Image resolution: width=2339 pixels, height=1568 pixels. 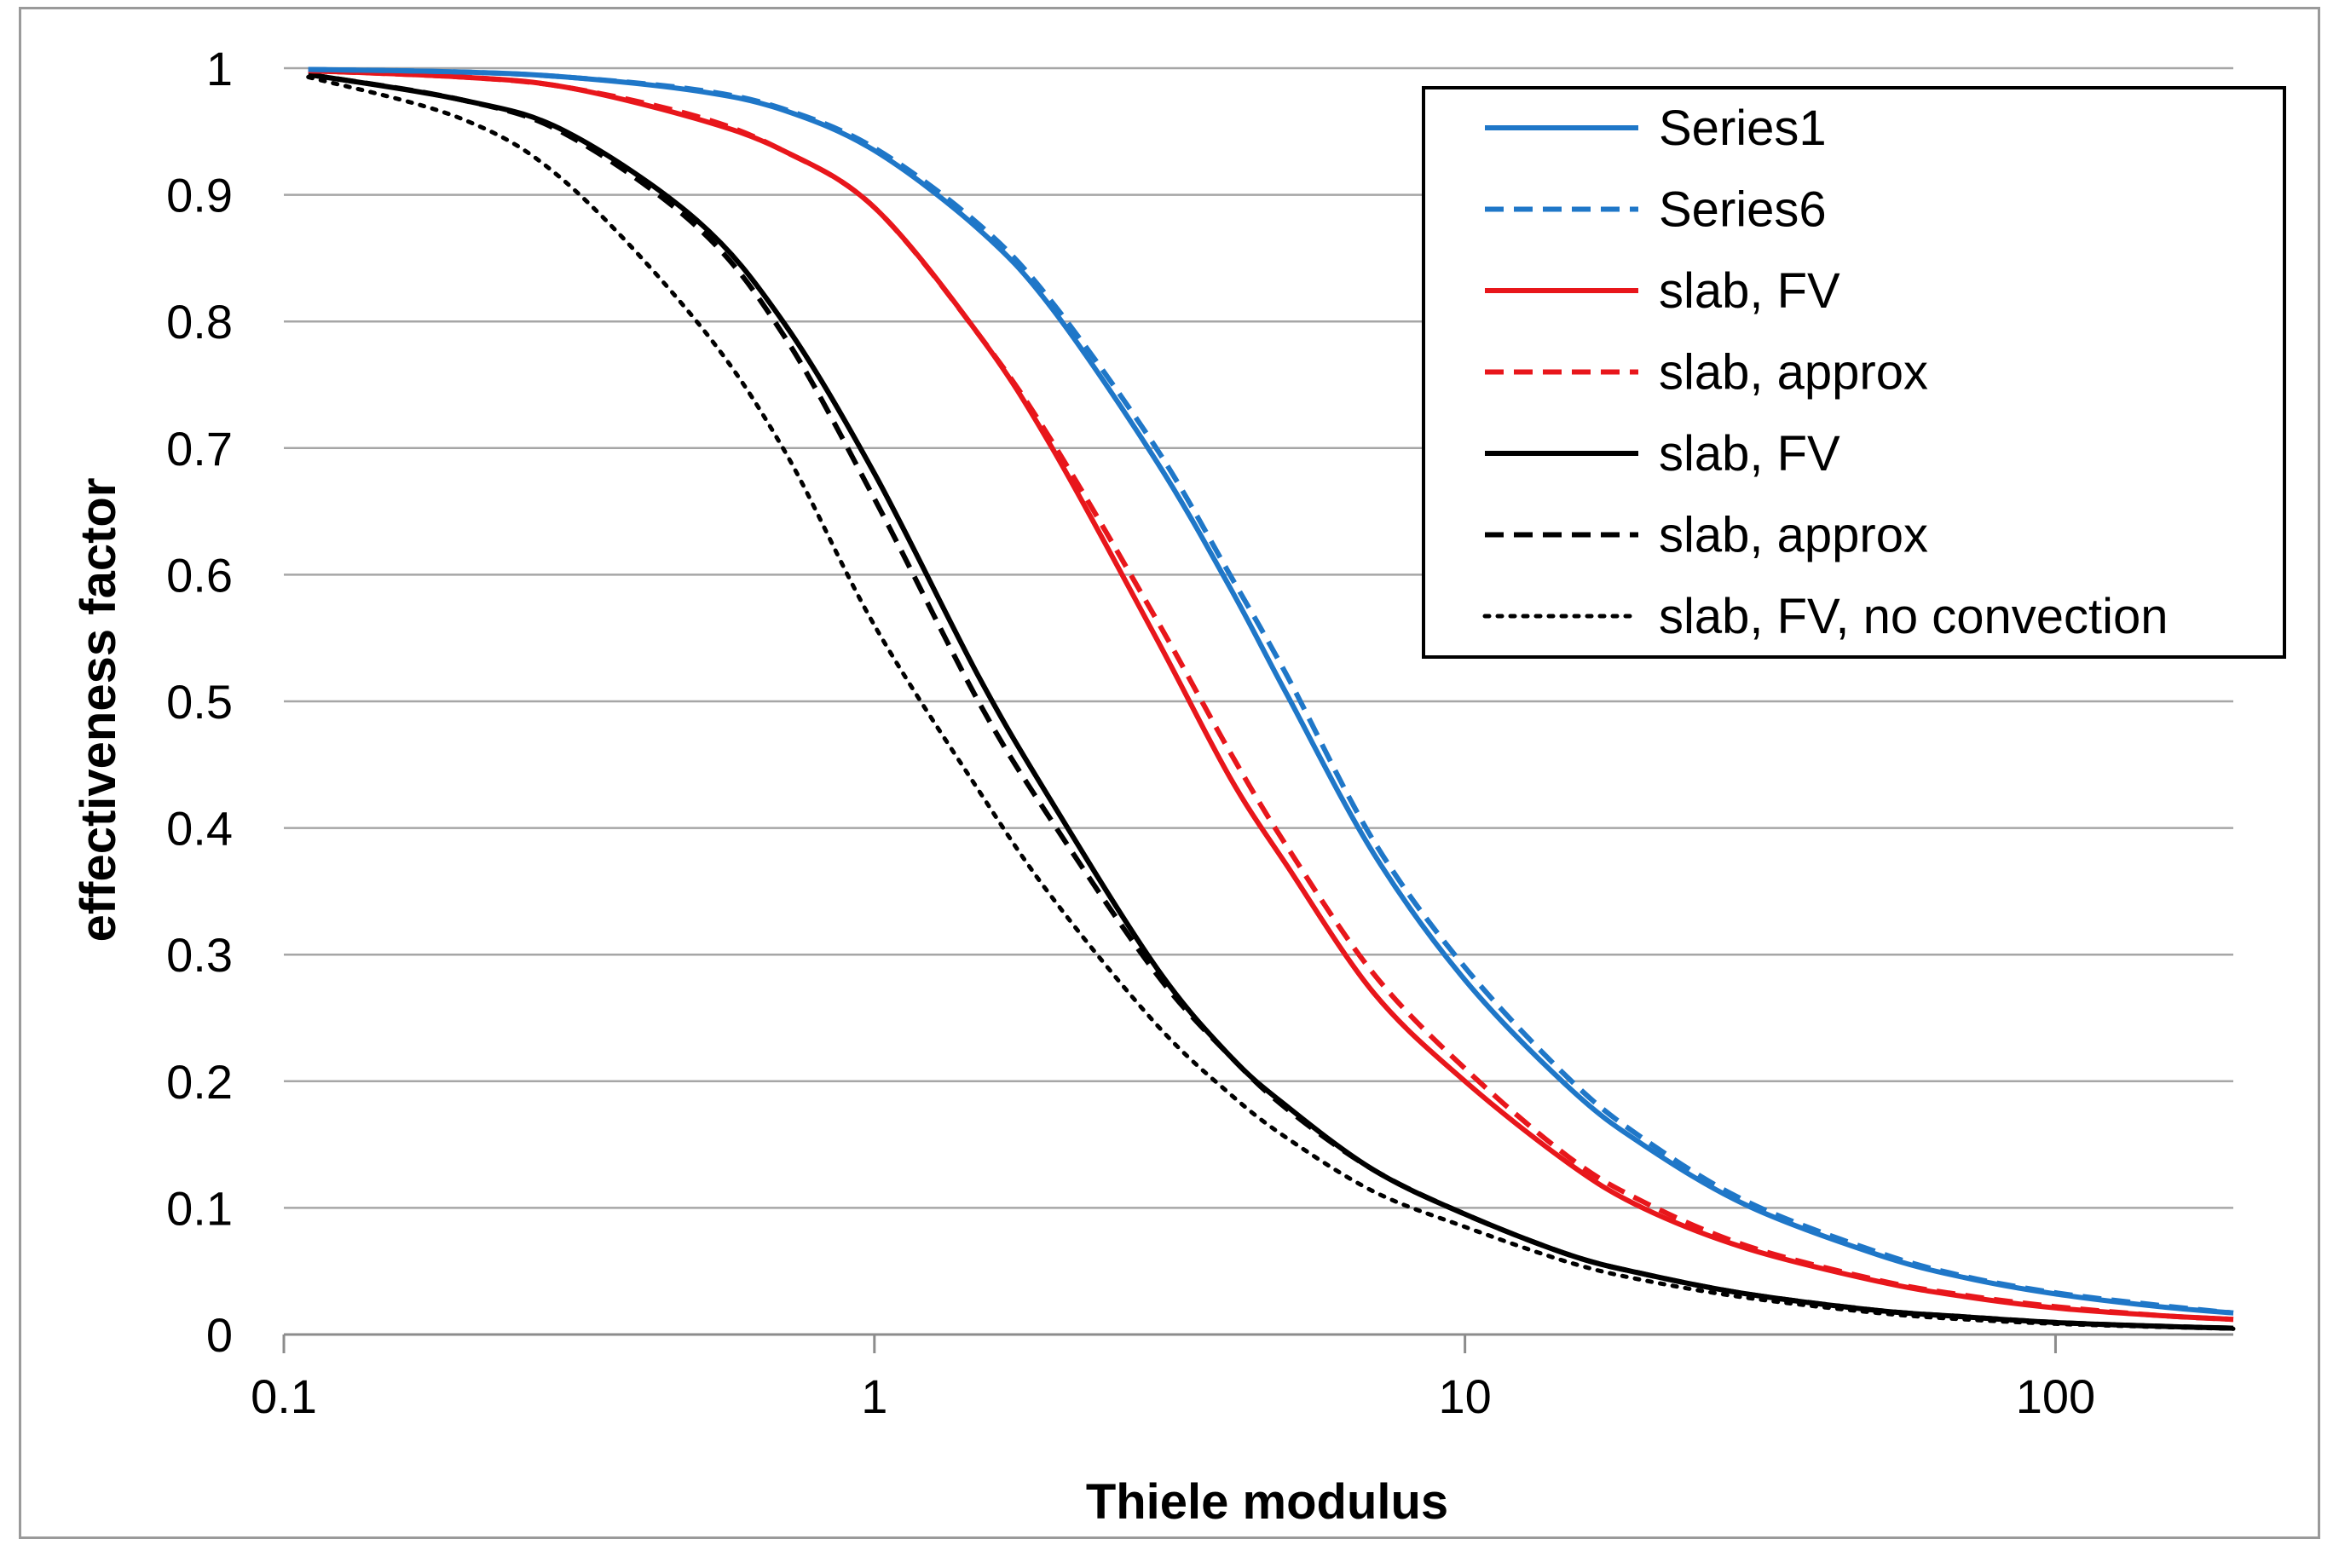 What do you see at coordinates (219, 69) in the screenshot?
I see `y-tick-label: 1` at bounding box center [219, 69].